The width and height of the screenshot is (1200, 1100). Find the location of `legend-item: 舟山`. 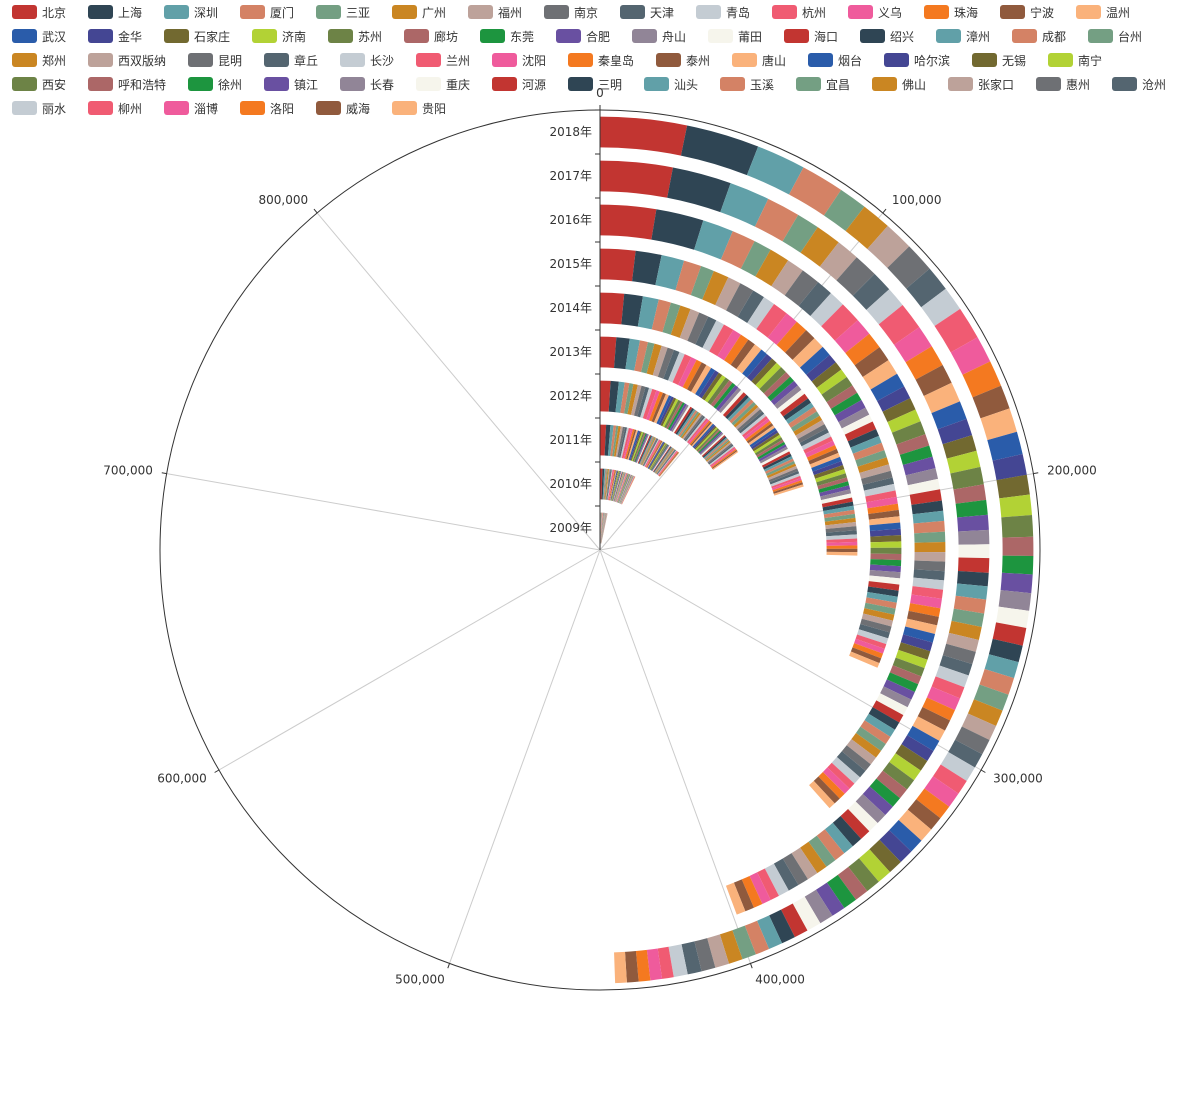

legend-item: 舟山 is located at coordinates (659, 36).